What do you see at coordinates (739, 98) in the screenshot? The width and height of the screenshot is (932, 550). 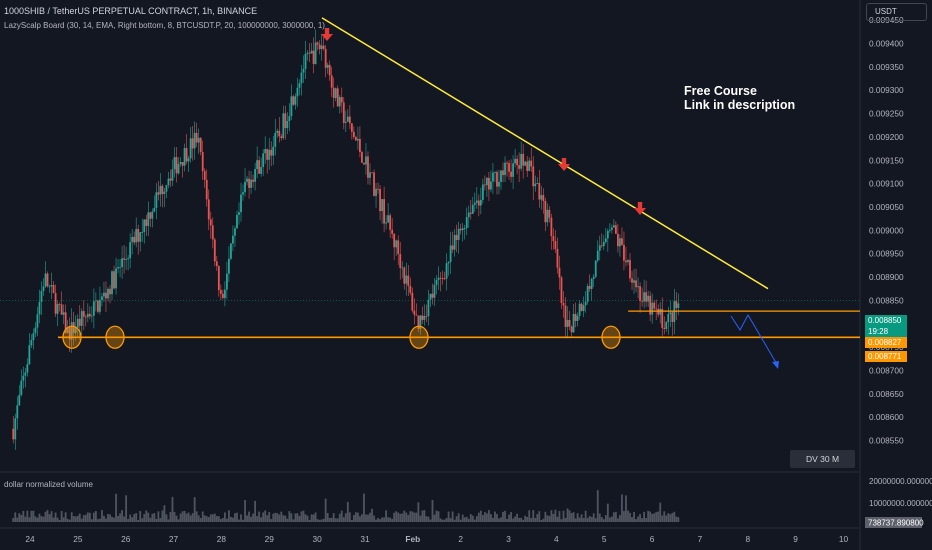 I see `free-course-annotation: Free Course Link in description` at bounding box center [739, 98].